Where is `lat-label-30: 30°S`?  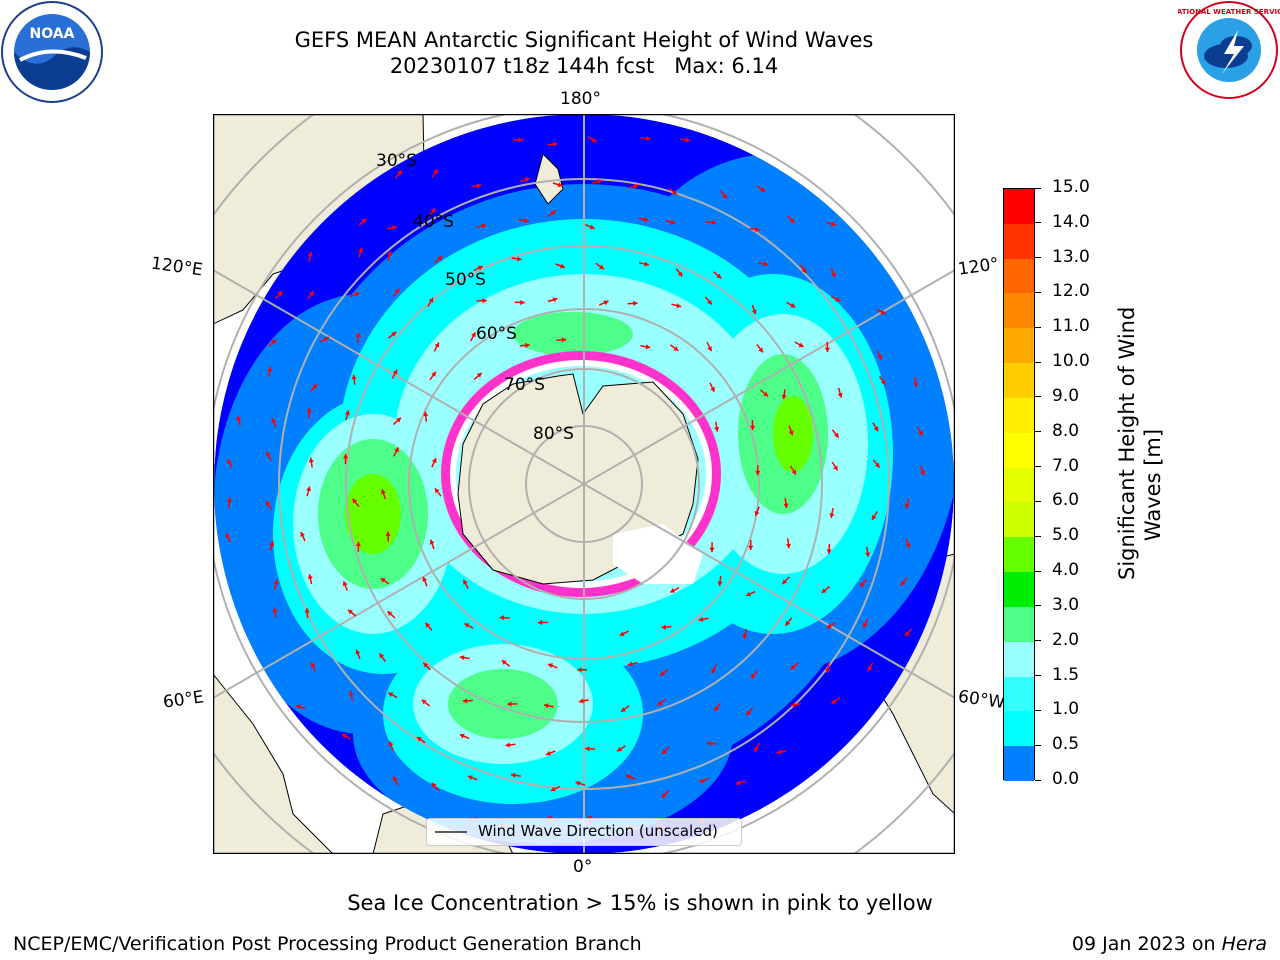 lat-label-30: 30°S is located at coordinates (396, 161).